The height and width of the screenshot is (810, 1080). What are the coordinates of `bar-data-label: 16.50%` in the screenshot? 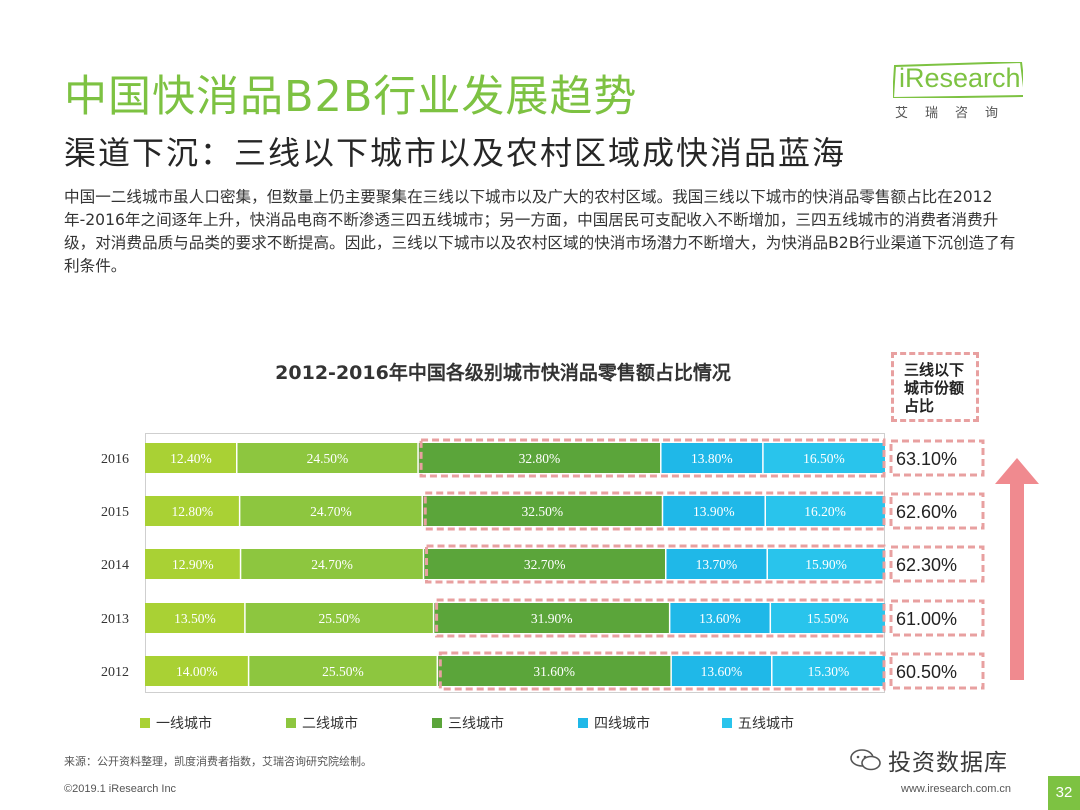 It's located at (824, 458).